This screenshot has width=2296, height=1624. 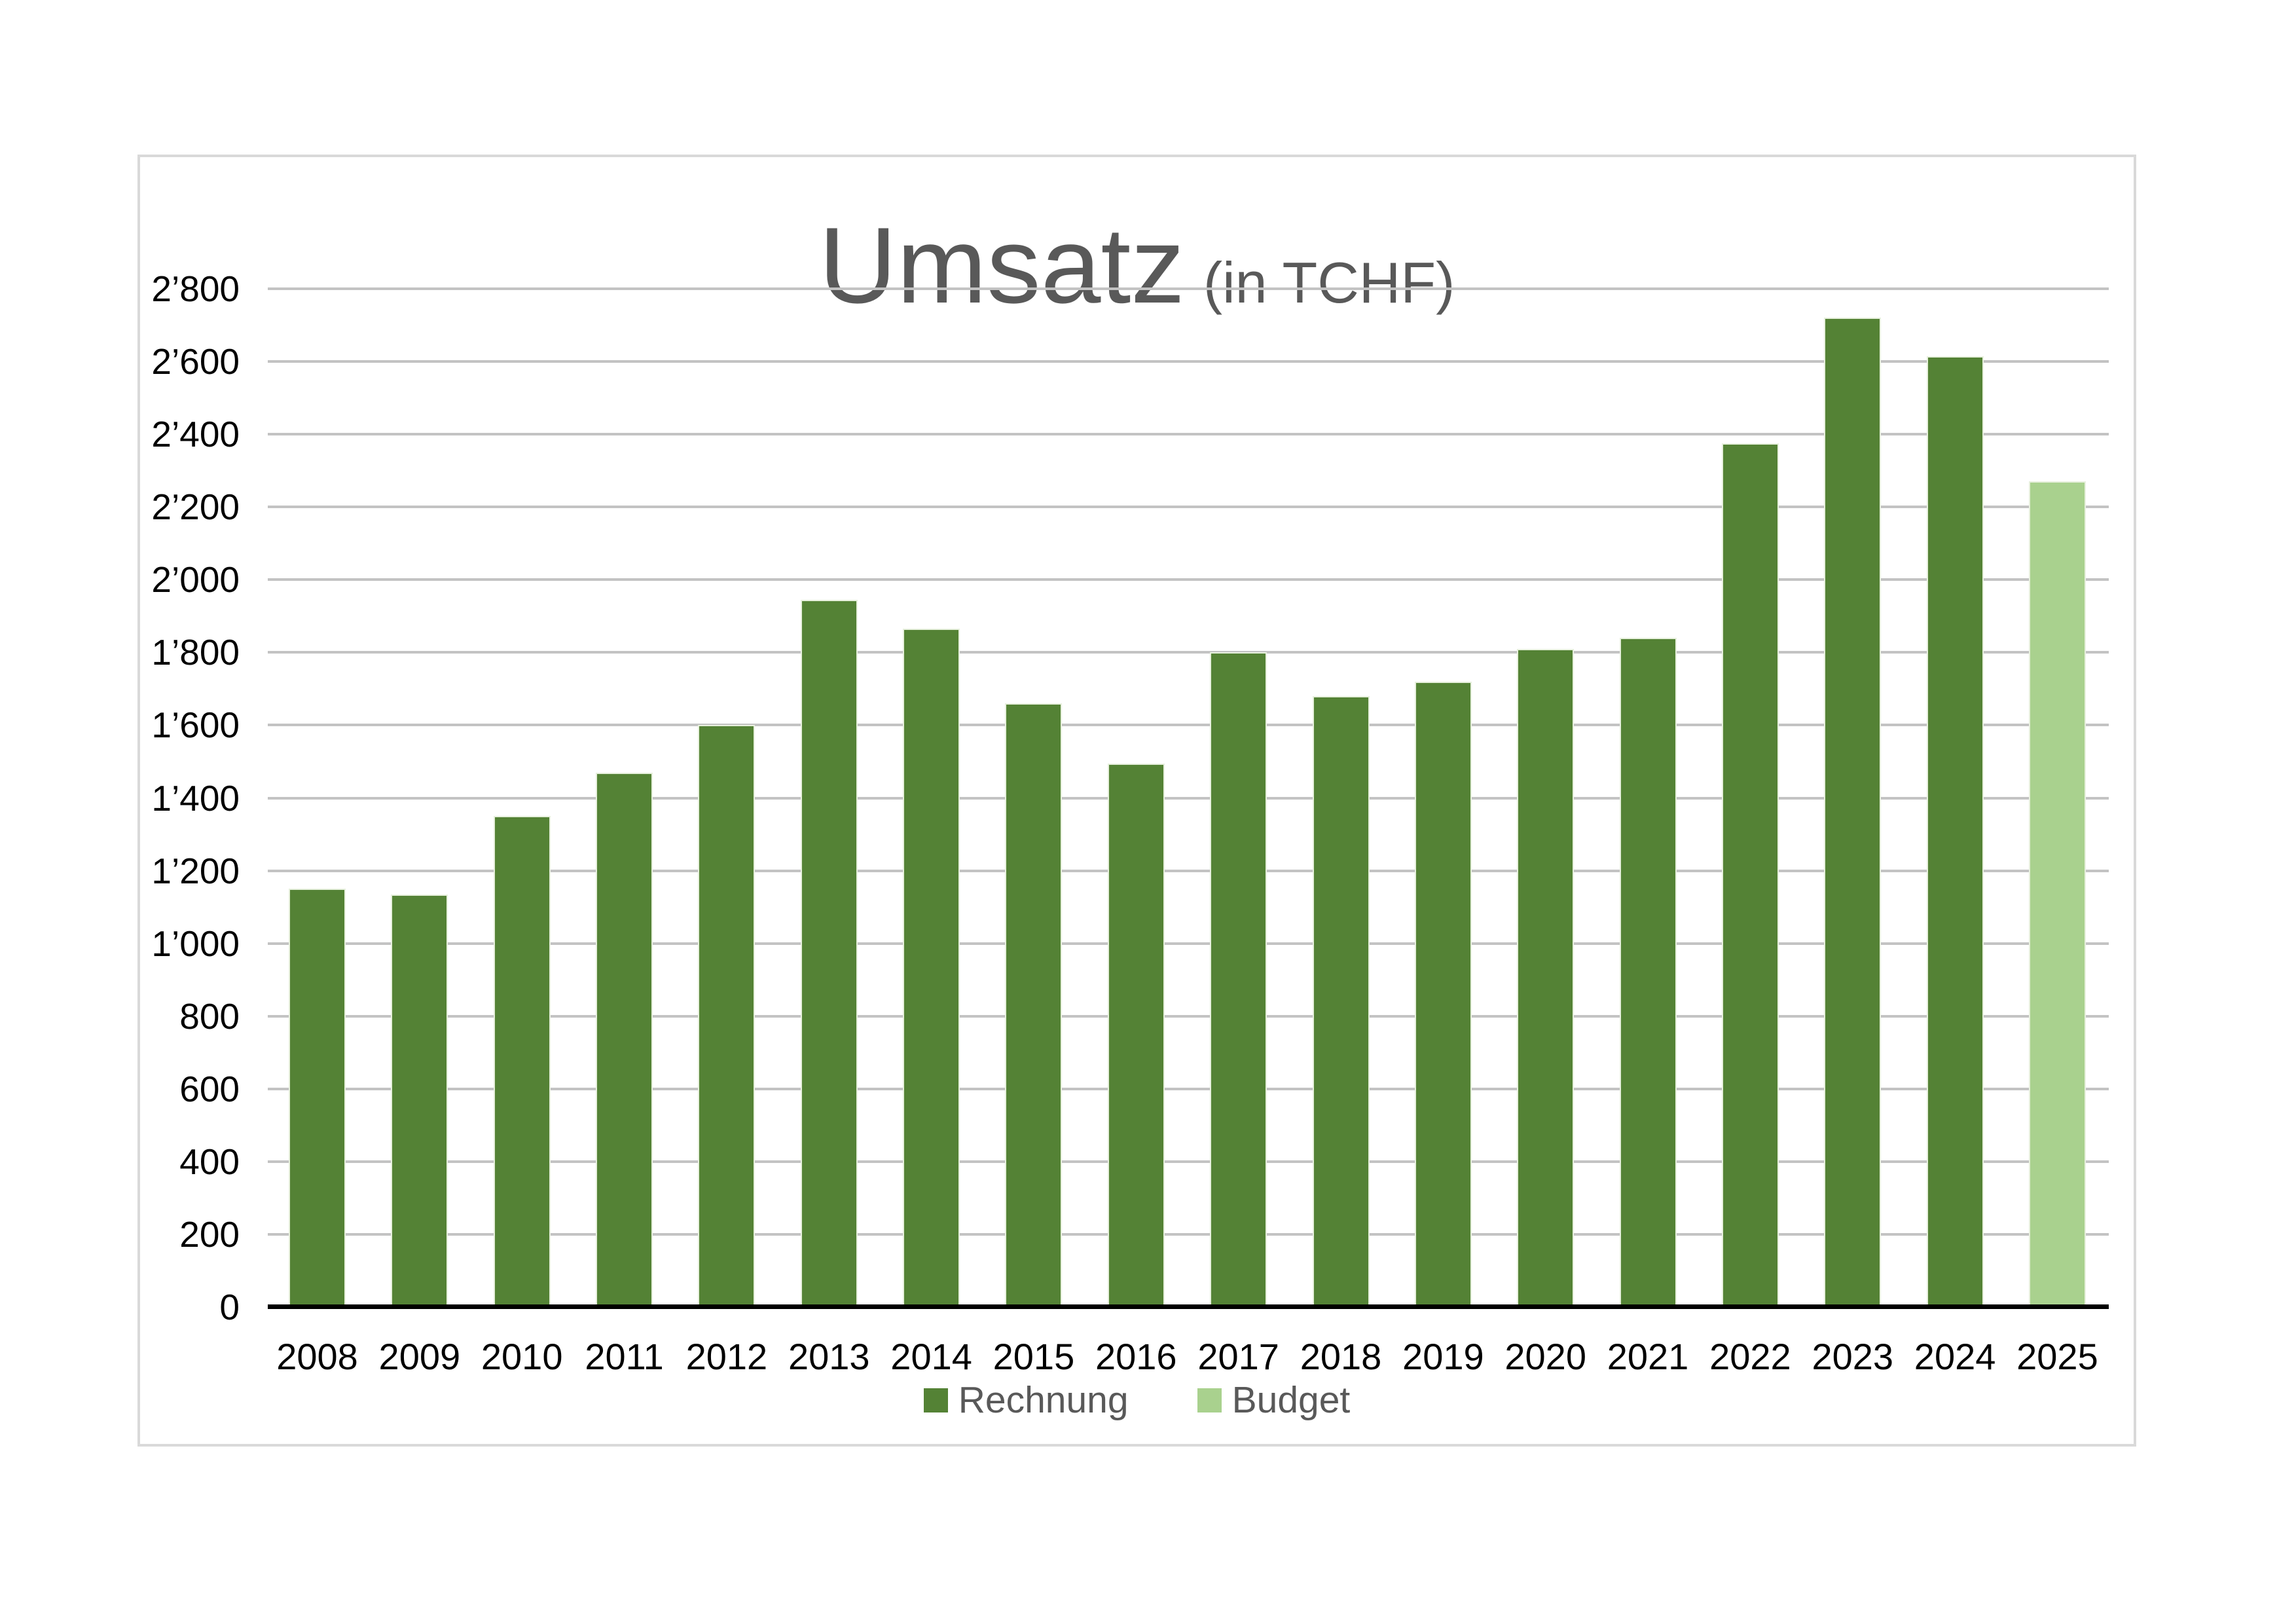 I want to click on y-tick-label: 2’200, so click(x=195, y=507).